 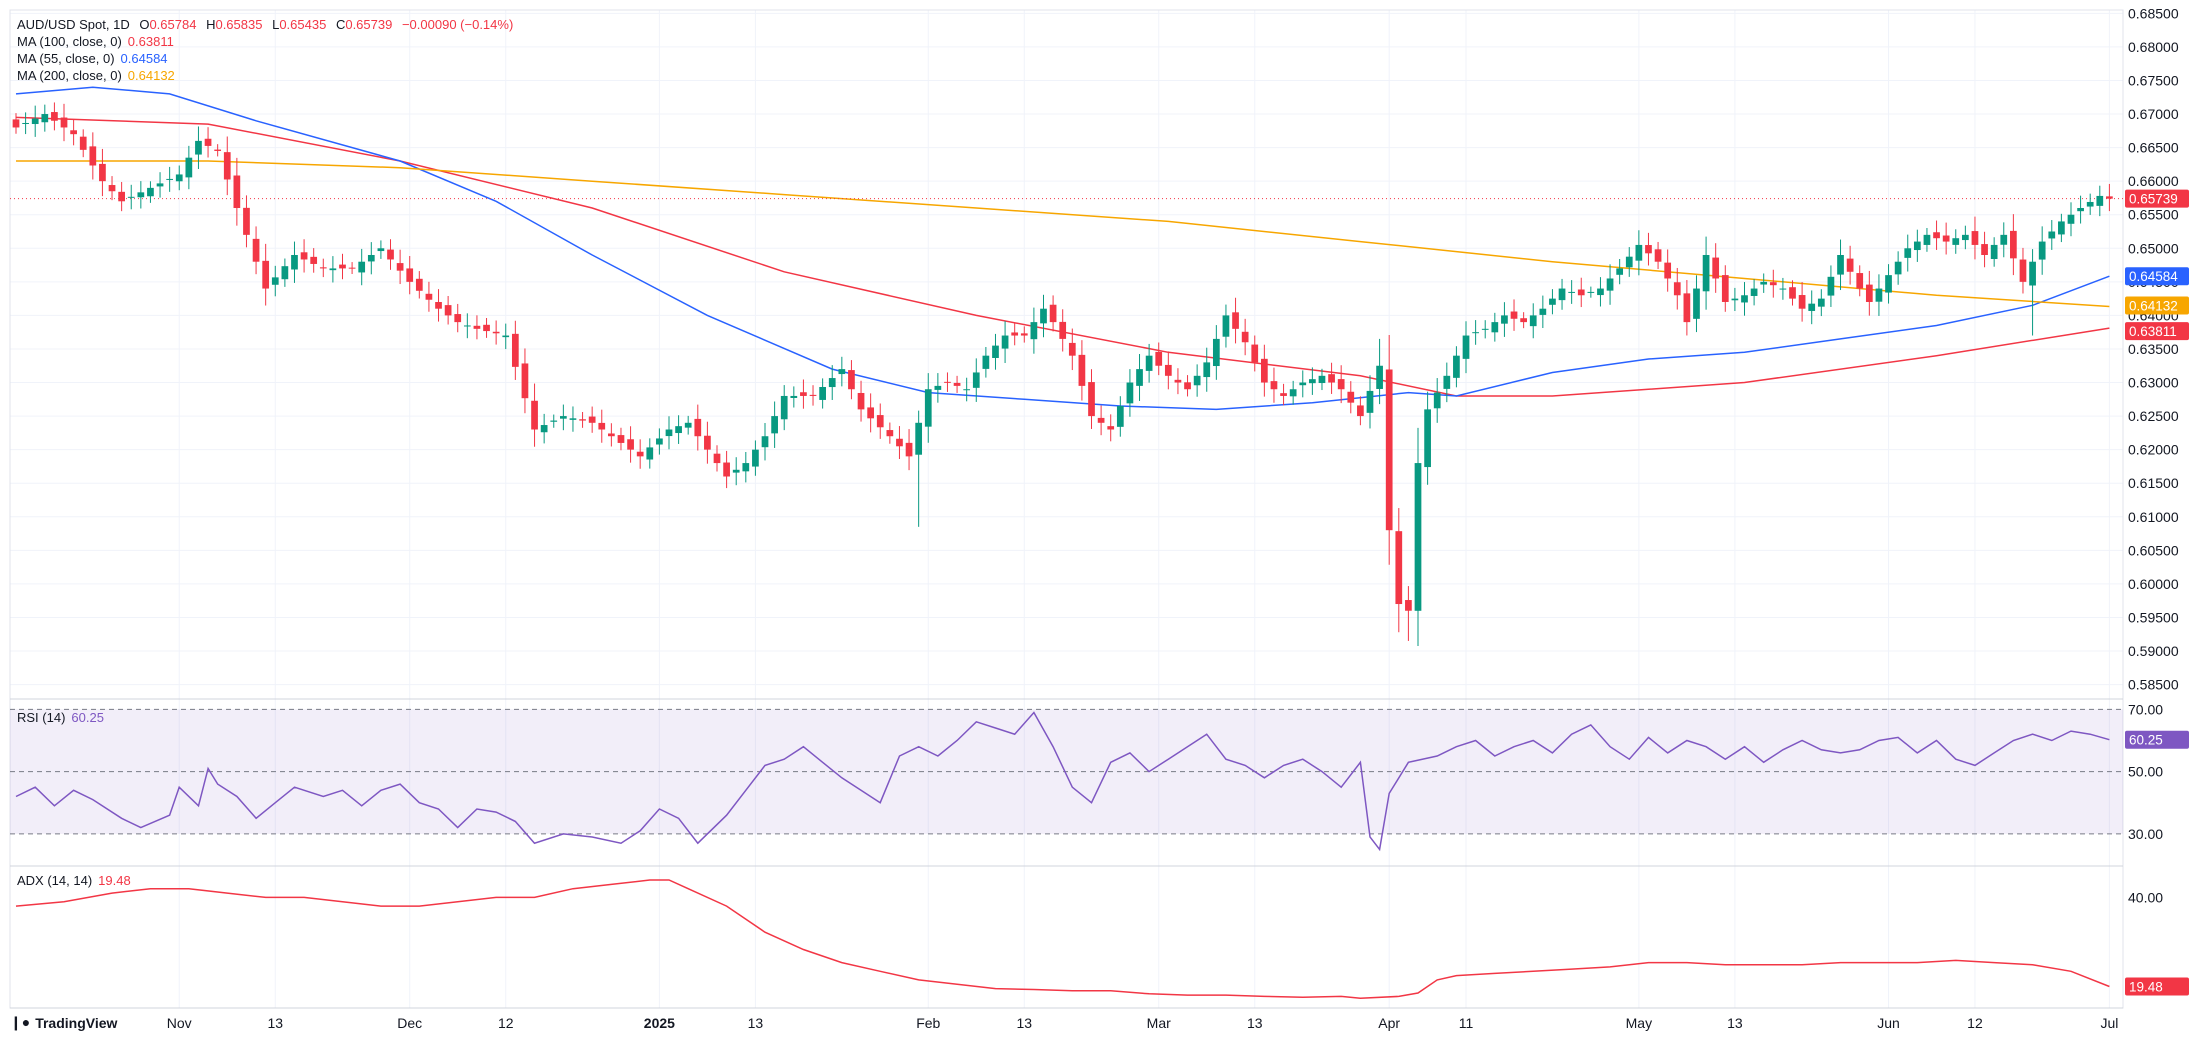 What do you see at coordinates (2153, 148) in the screenshot?
I see `price-tick-label: 0.66500` at bounding box center [2153, 148].